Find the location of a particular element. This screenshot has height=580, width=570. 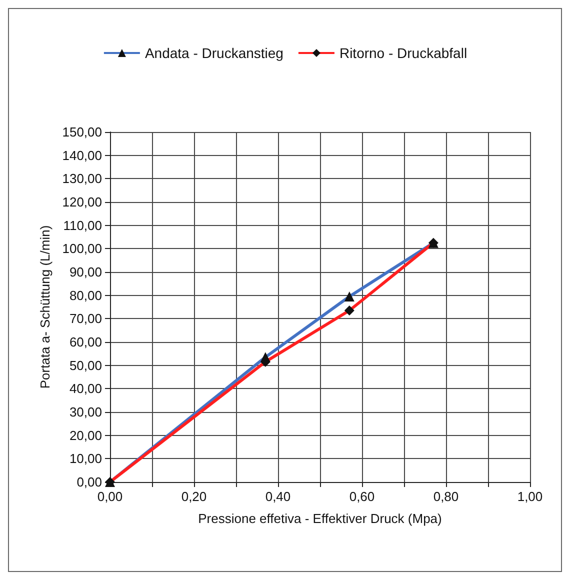

y-axis-title: Portata a- Schüttung (L/min) is located at coordinates (44, 307).